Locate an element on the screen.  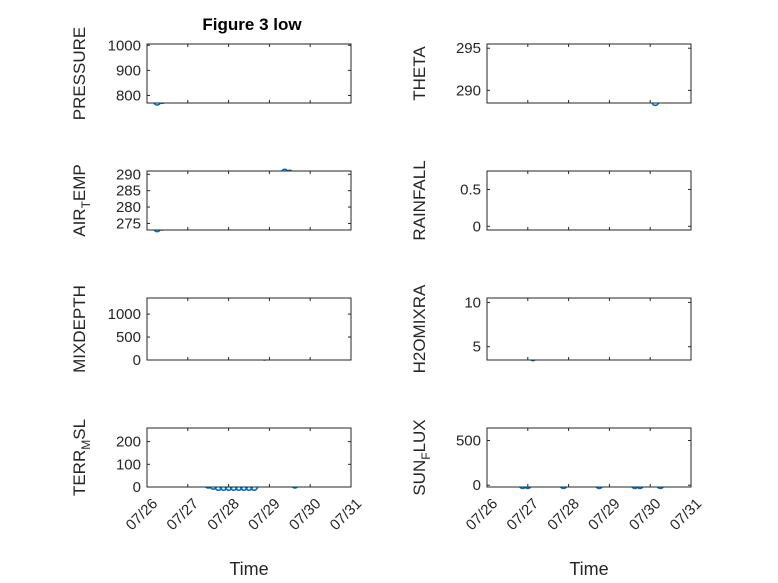
y-tick-label: 5 is located at coordinates (477, 347).